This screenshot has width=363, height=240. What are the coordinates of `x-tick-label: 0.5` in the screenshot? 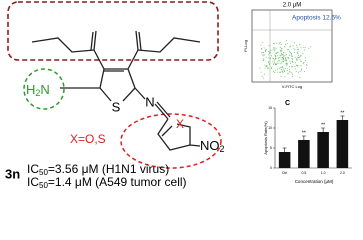 It's located at (303, 173).